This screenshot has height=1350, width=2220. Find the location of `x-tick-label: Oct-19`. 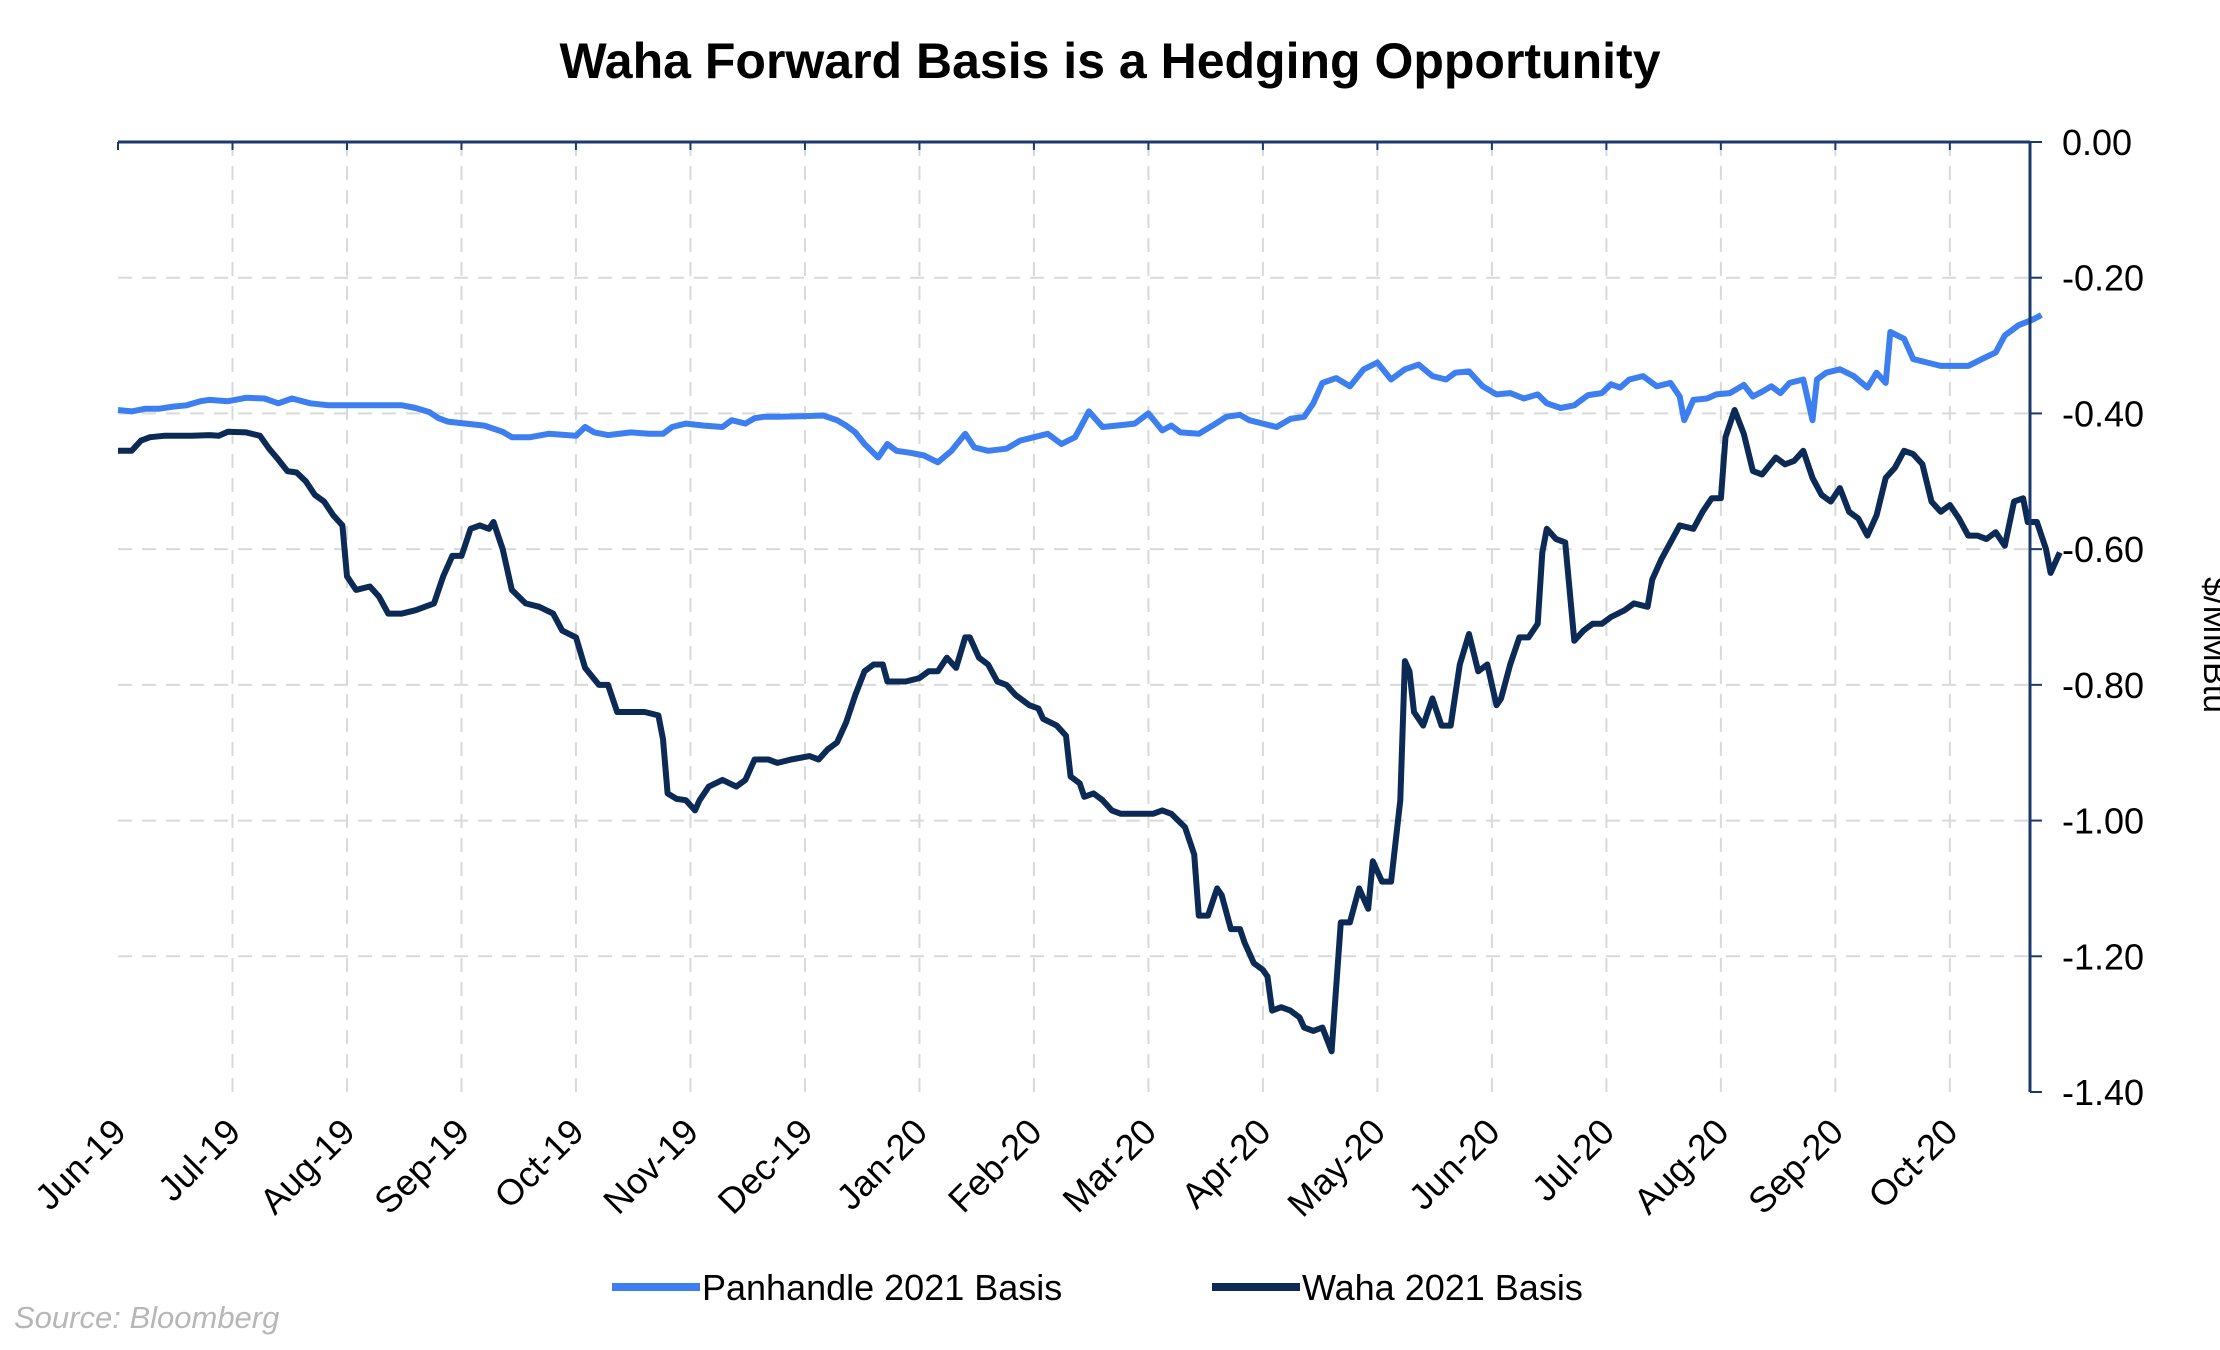

x-tick-label: Oct-19 is located at coordinates (538, 1163).